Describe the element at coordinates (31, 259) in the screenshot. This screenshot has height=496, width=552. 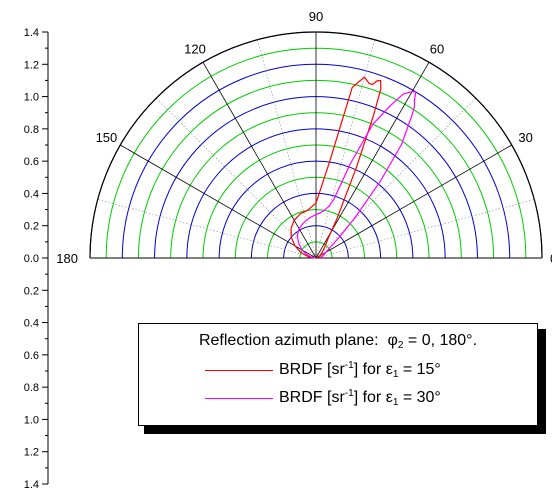
I see `radial-tick-label: 0.0` at that location.